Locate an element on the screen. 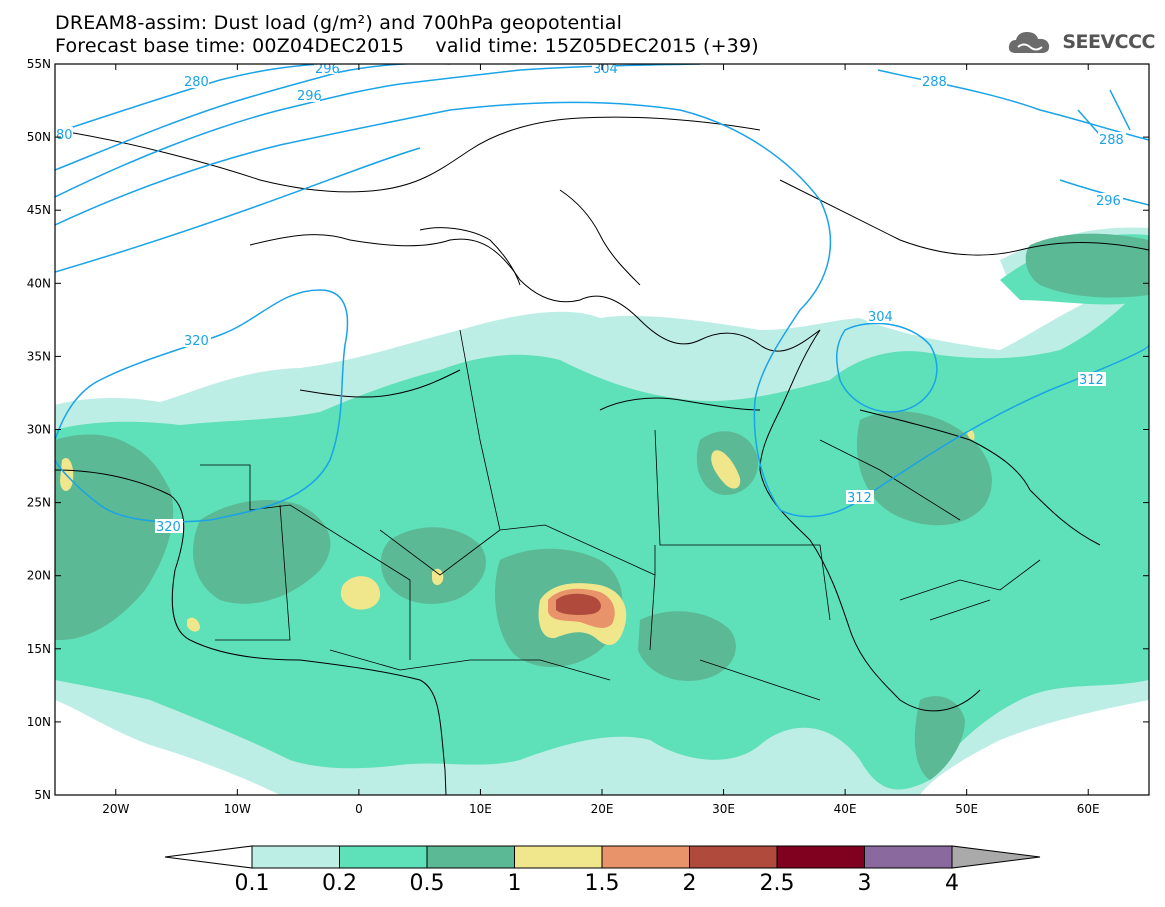 Image resolution: width=1165 pixels, height=907 pixels. contour-label: 80 is located at coordinates (64, 135).